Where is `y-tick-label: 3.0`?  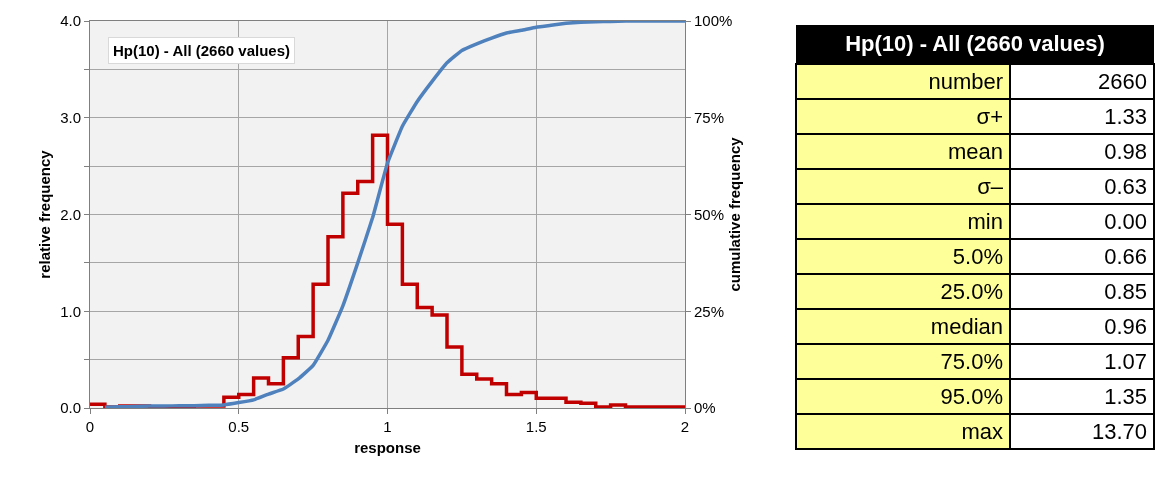
y-tick-label: 3.0 is located at coordinates (70, 117).